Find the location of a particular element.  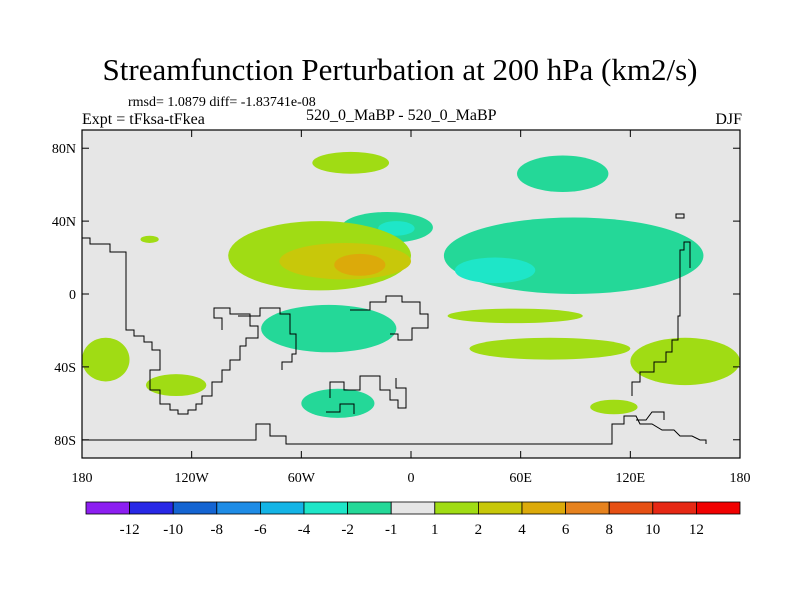

y-tick-label: 40N is located at coordinates (64, 222).